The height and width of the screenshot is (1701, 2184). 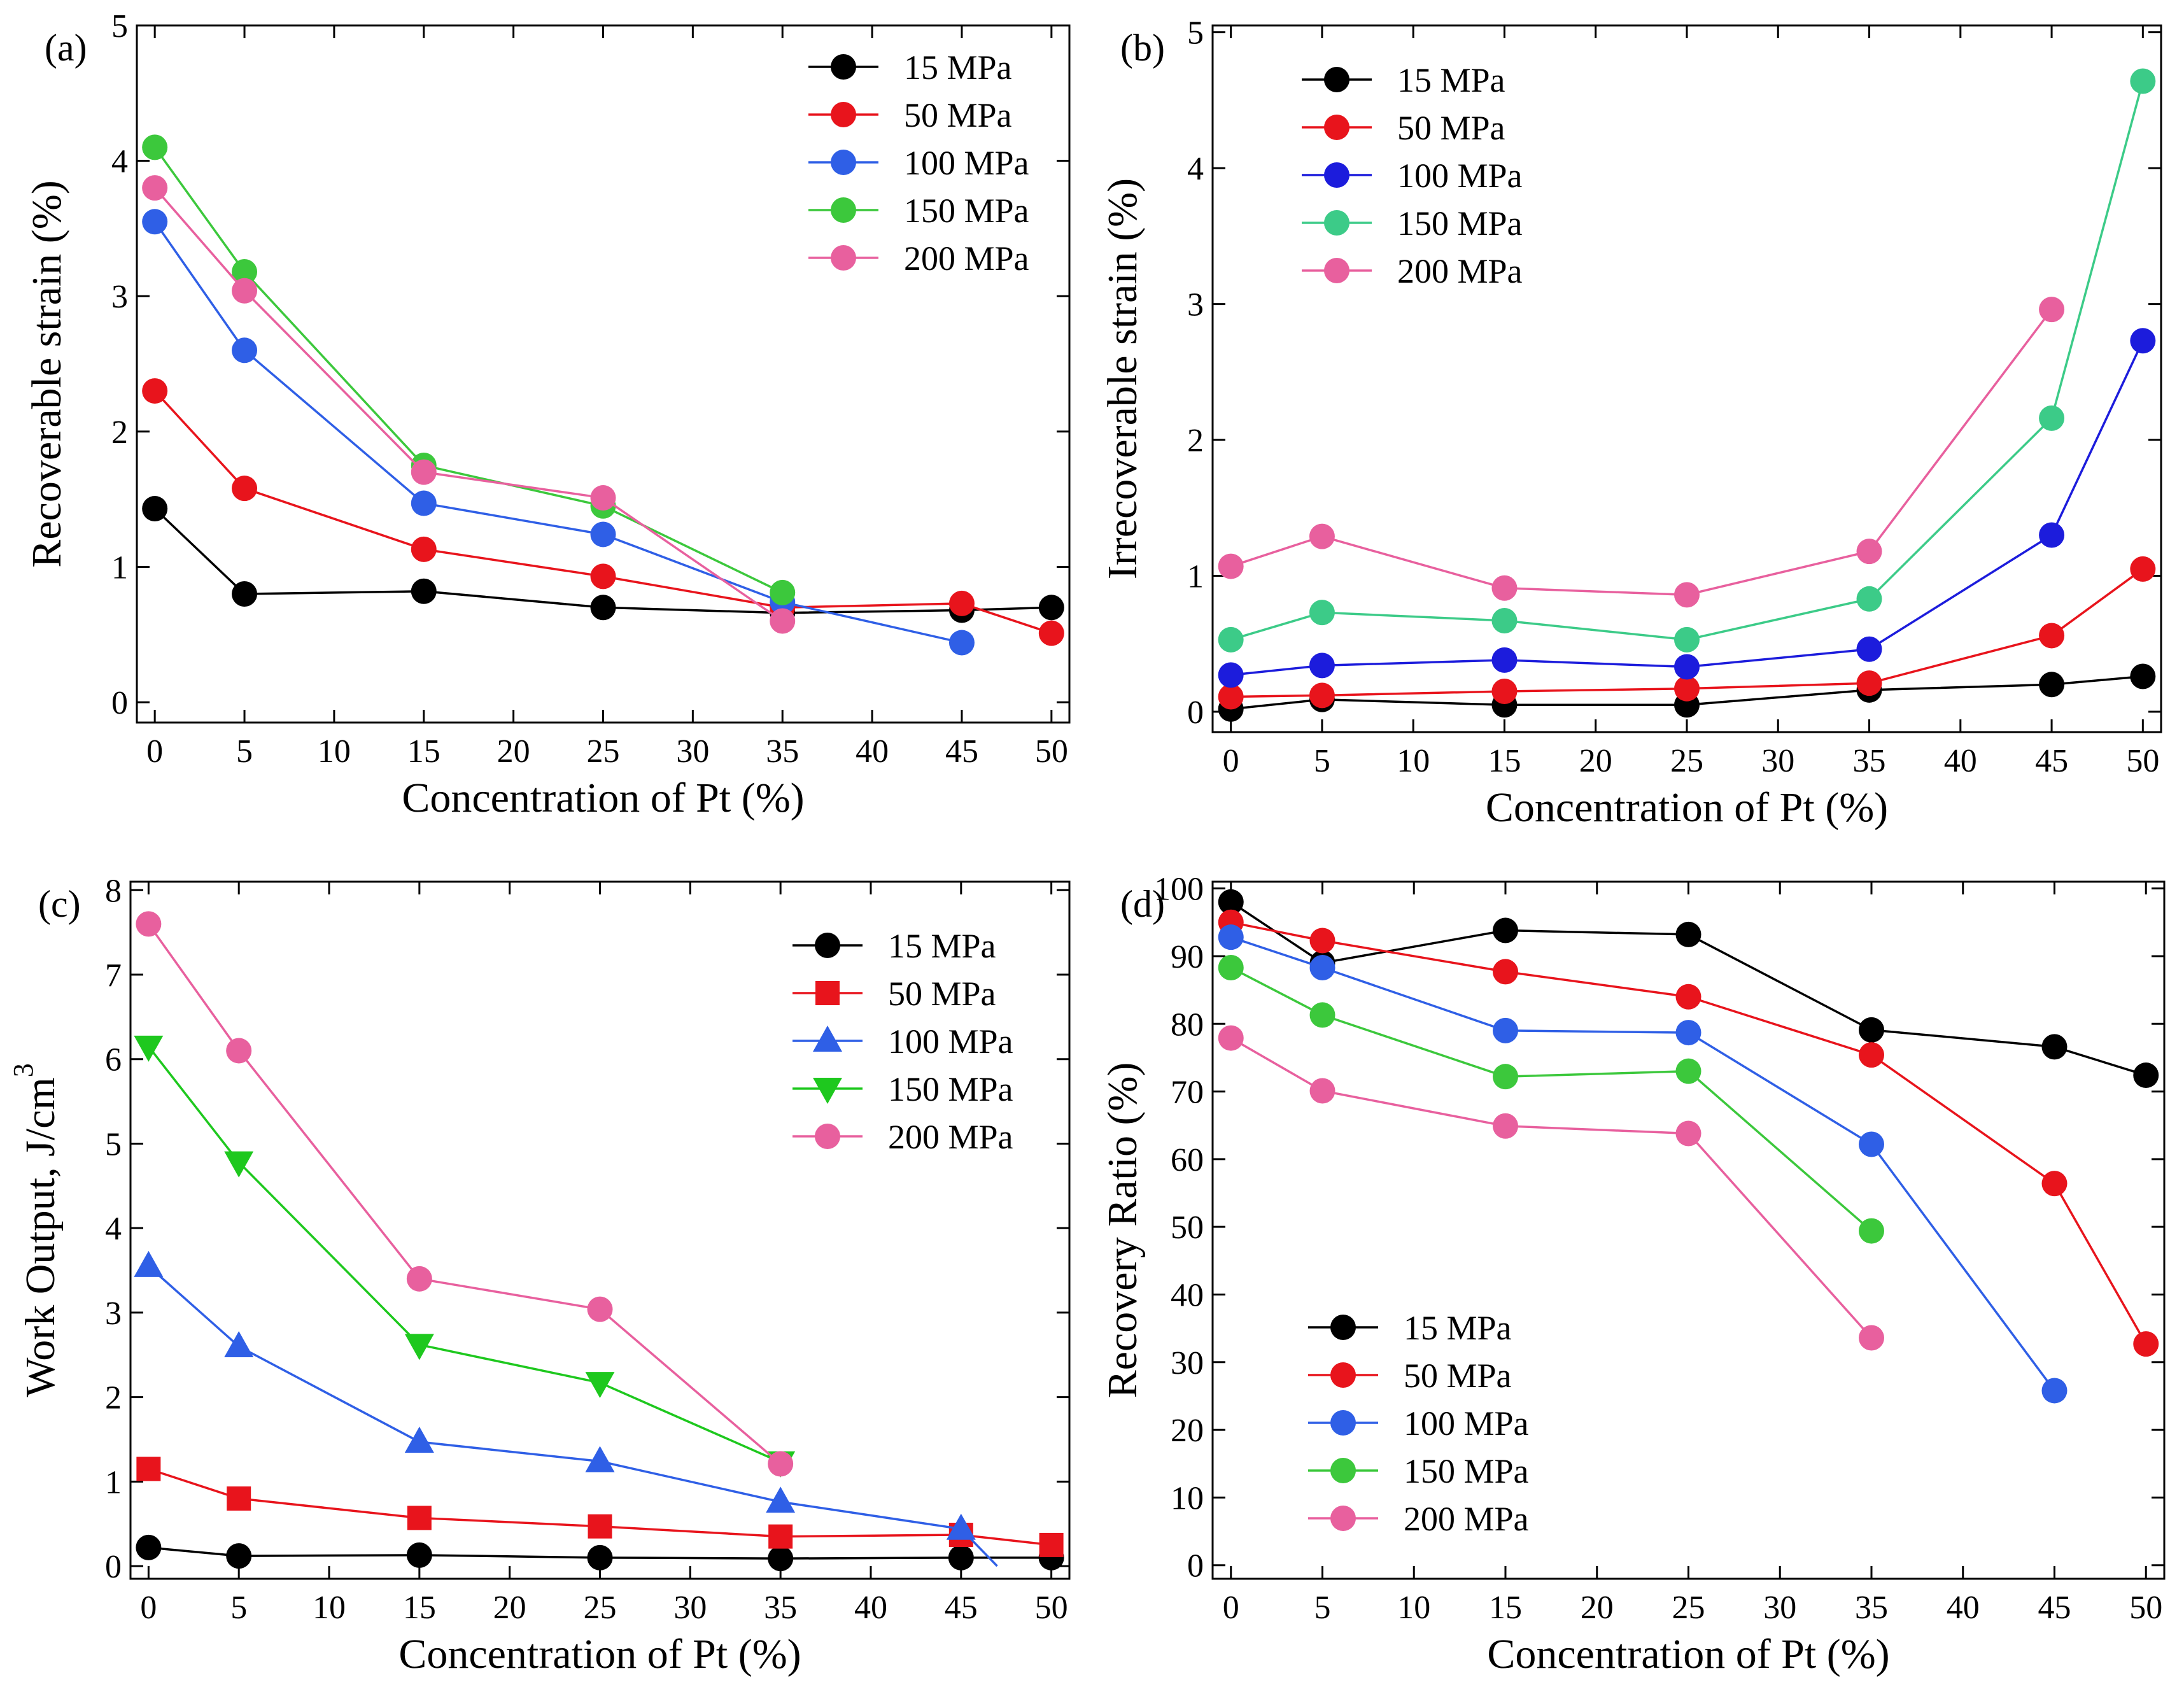 I want to click on y-tick-label: 50, so click(x=1187, y=1228).